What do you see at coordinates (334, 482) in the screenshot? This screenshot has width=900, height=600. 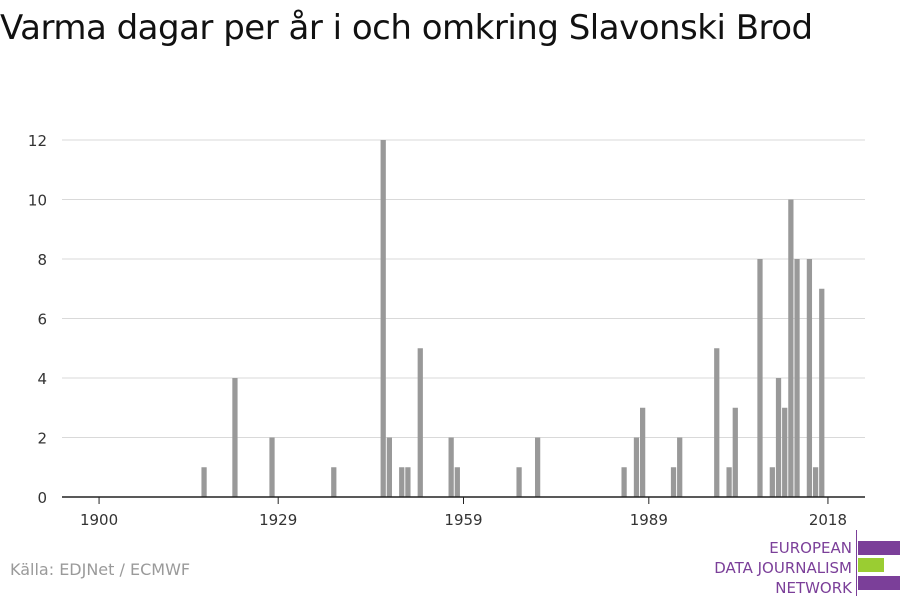 I see `bar-1938` at bounding box center [334, 482].